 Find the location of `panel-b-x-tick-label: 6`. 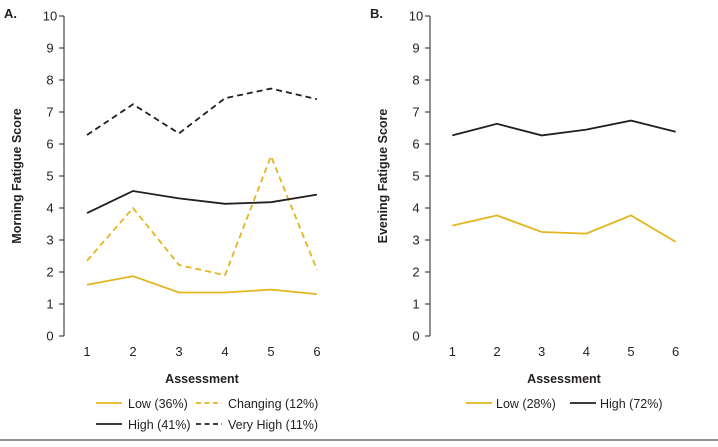

panel-b-x-tick-label: 6 is located at coordinates (675, 351).